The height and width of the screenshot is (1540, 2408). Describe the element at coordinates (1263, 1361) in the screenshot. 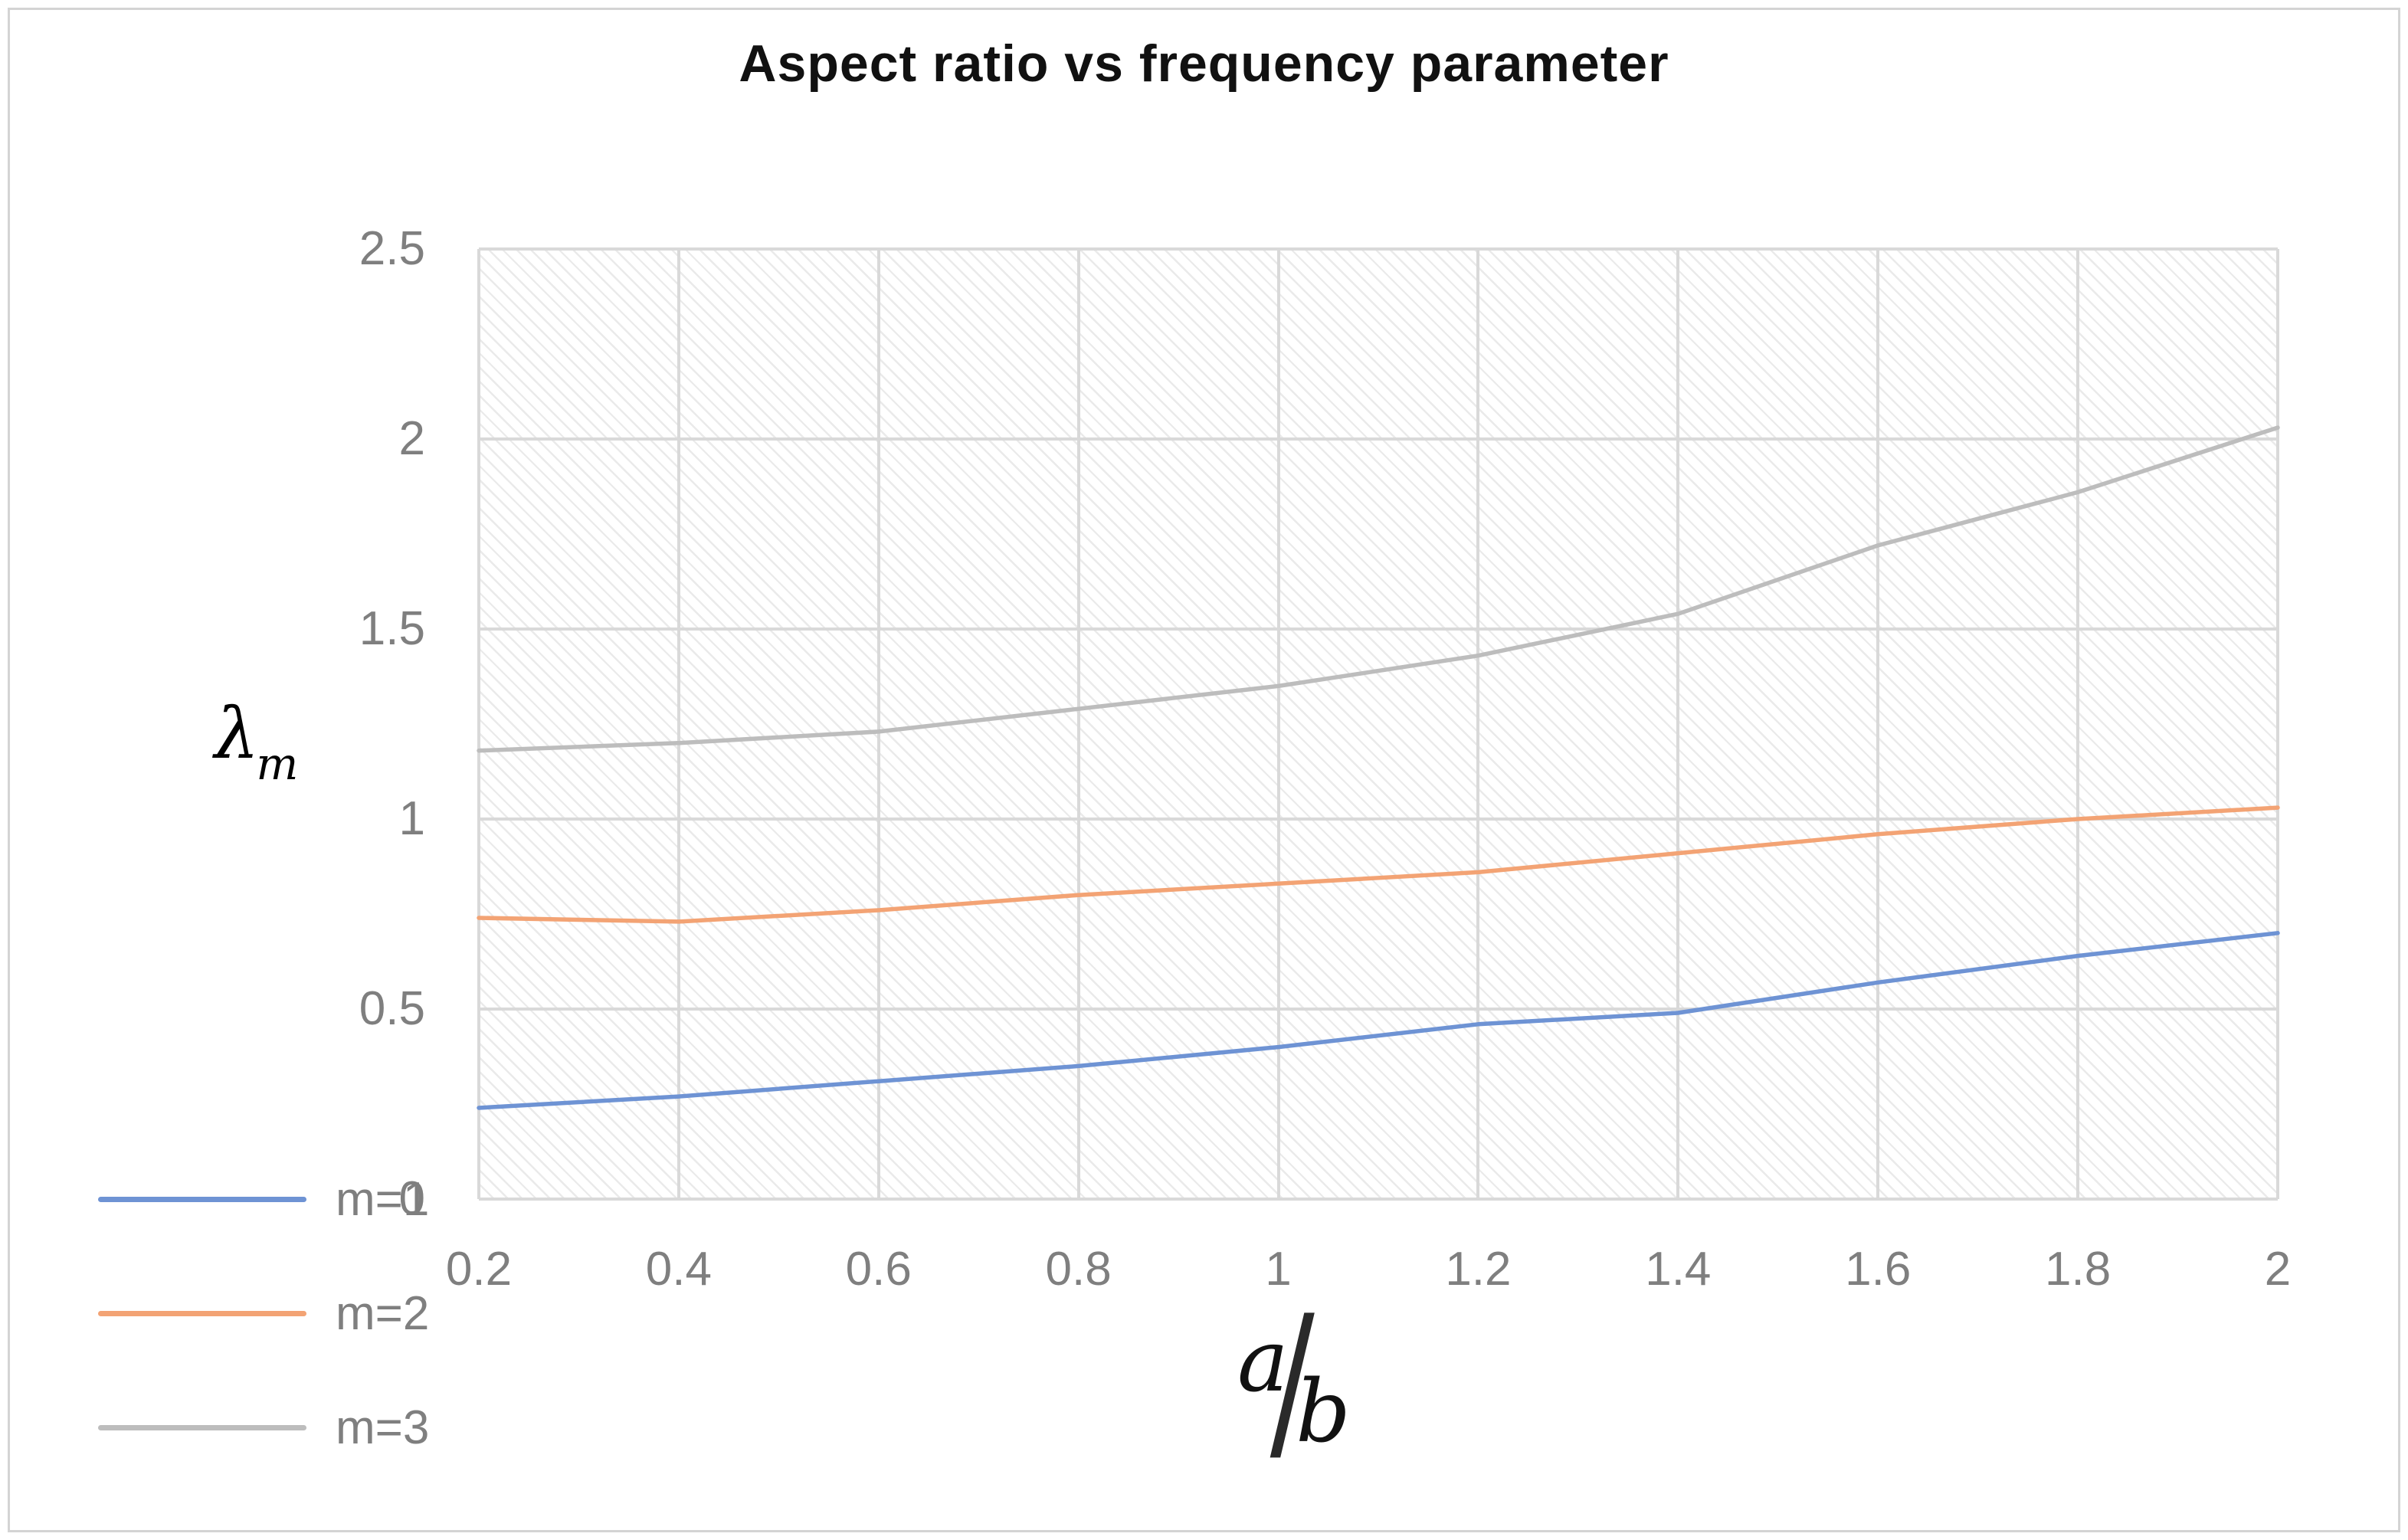

I see `x-axis-title-numerator: a` at that location.